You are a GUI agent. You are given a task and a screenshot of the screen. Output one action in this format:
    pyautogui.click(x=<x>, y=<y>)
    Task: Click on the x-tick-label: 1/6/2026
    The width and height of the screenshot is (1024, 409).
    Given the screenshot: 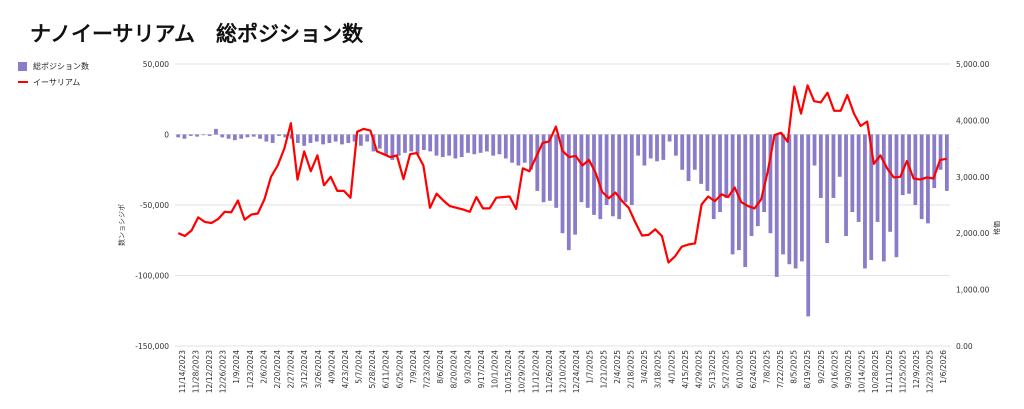 What is the action you would take?
    pyautogui.click(x=943, y=367)
    